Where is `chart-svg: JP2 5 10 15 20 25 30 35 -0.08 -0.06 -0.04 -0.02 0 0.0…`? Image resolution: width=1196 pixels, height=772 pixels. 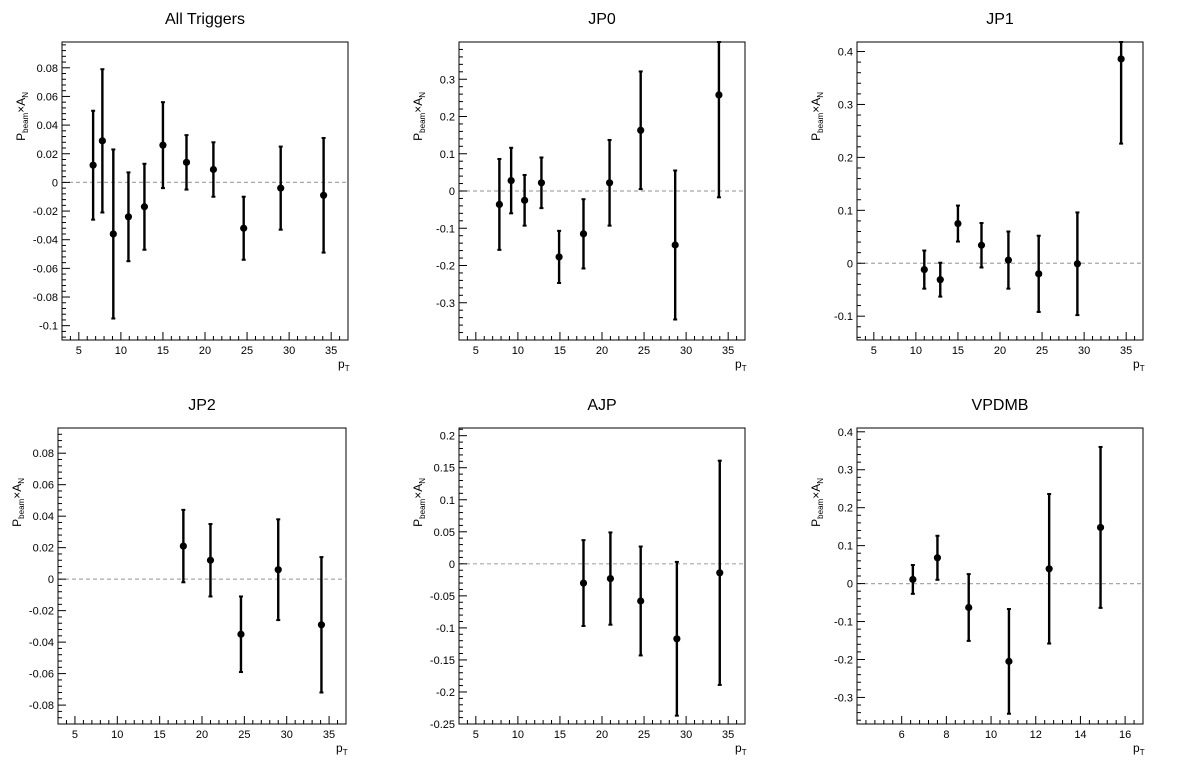 chart-svg: JP2 5 10 15 20 25 30 35 -0.08 -0.06 -0.04 -0.02 0 0.0… is located at coordinates (179, 577).